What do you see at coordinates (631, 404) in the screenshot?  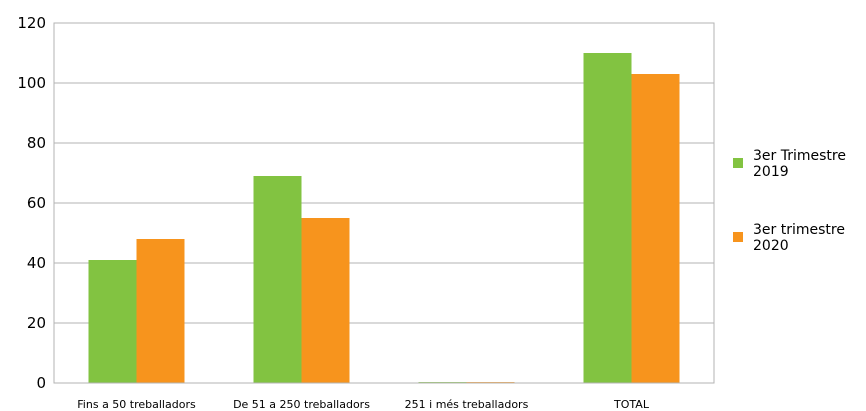 I see `x-category-label: TOTAL` at bounding box center [631, 404].